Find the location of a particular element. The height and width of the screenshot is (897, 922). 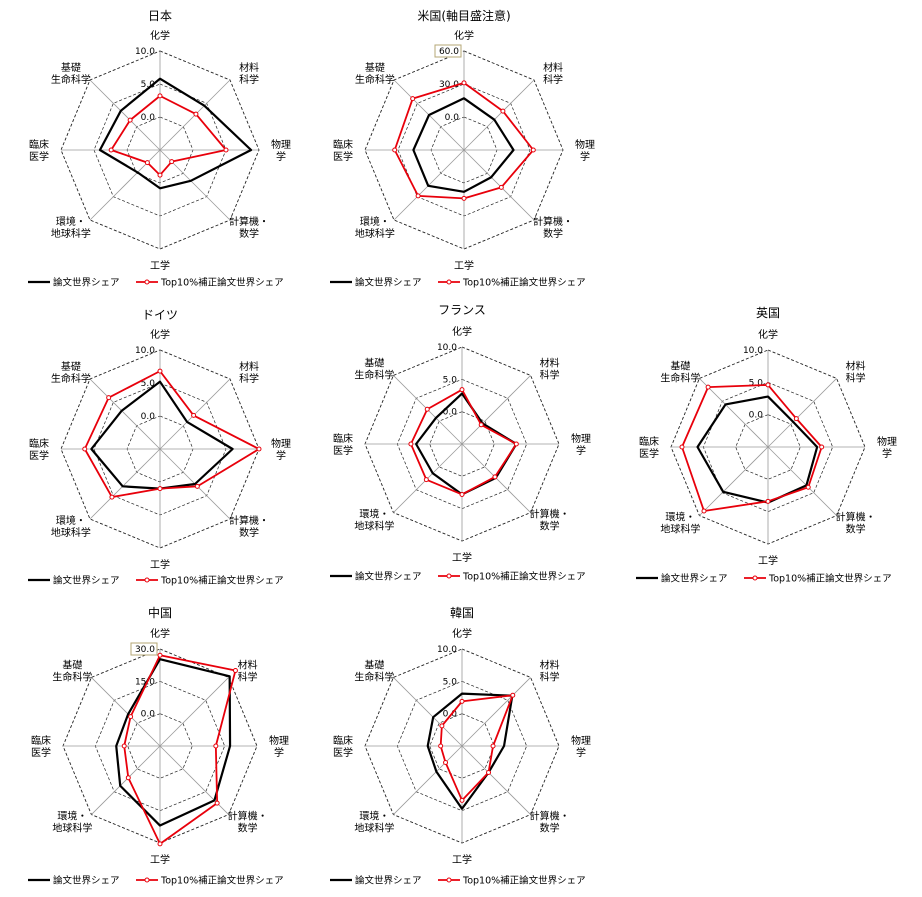

chart-title: フランス is located at coordinates (462, 310).